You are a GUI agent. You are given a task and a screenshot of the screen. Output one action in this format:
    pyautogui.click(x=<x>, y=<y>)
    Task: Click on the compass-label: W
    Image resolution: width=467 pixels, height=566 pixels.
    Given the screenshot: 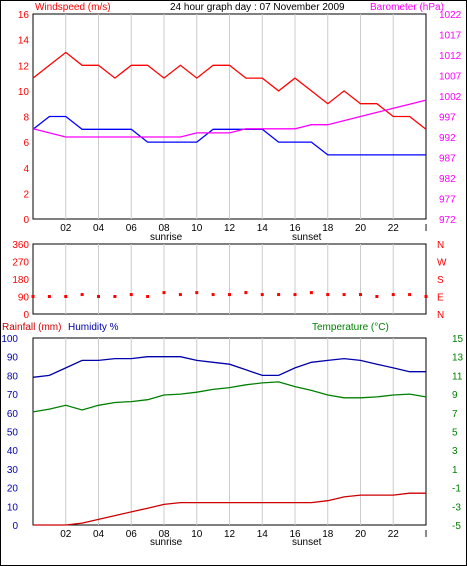 What is the action you would take?
    pyautogui.click(x=442, y=263)
    